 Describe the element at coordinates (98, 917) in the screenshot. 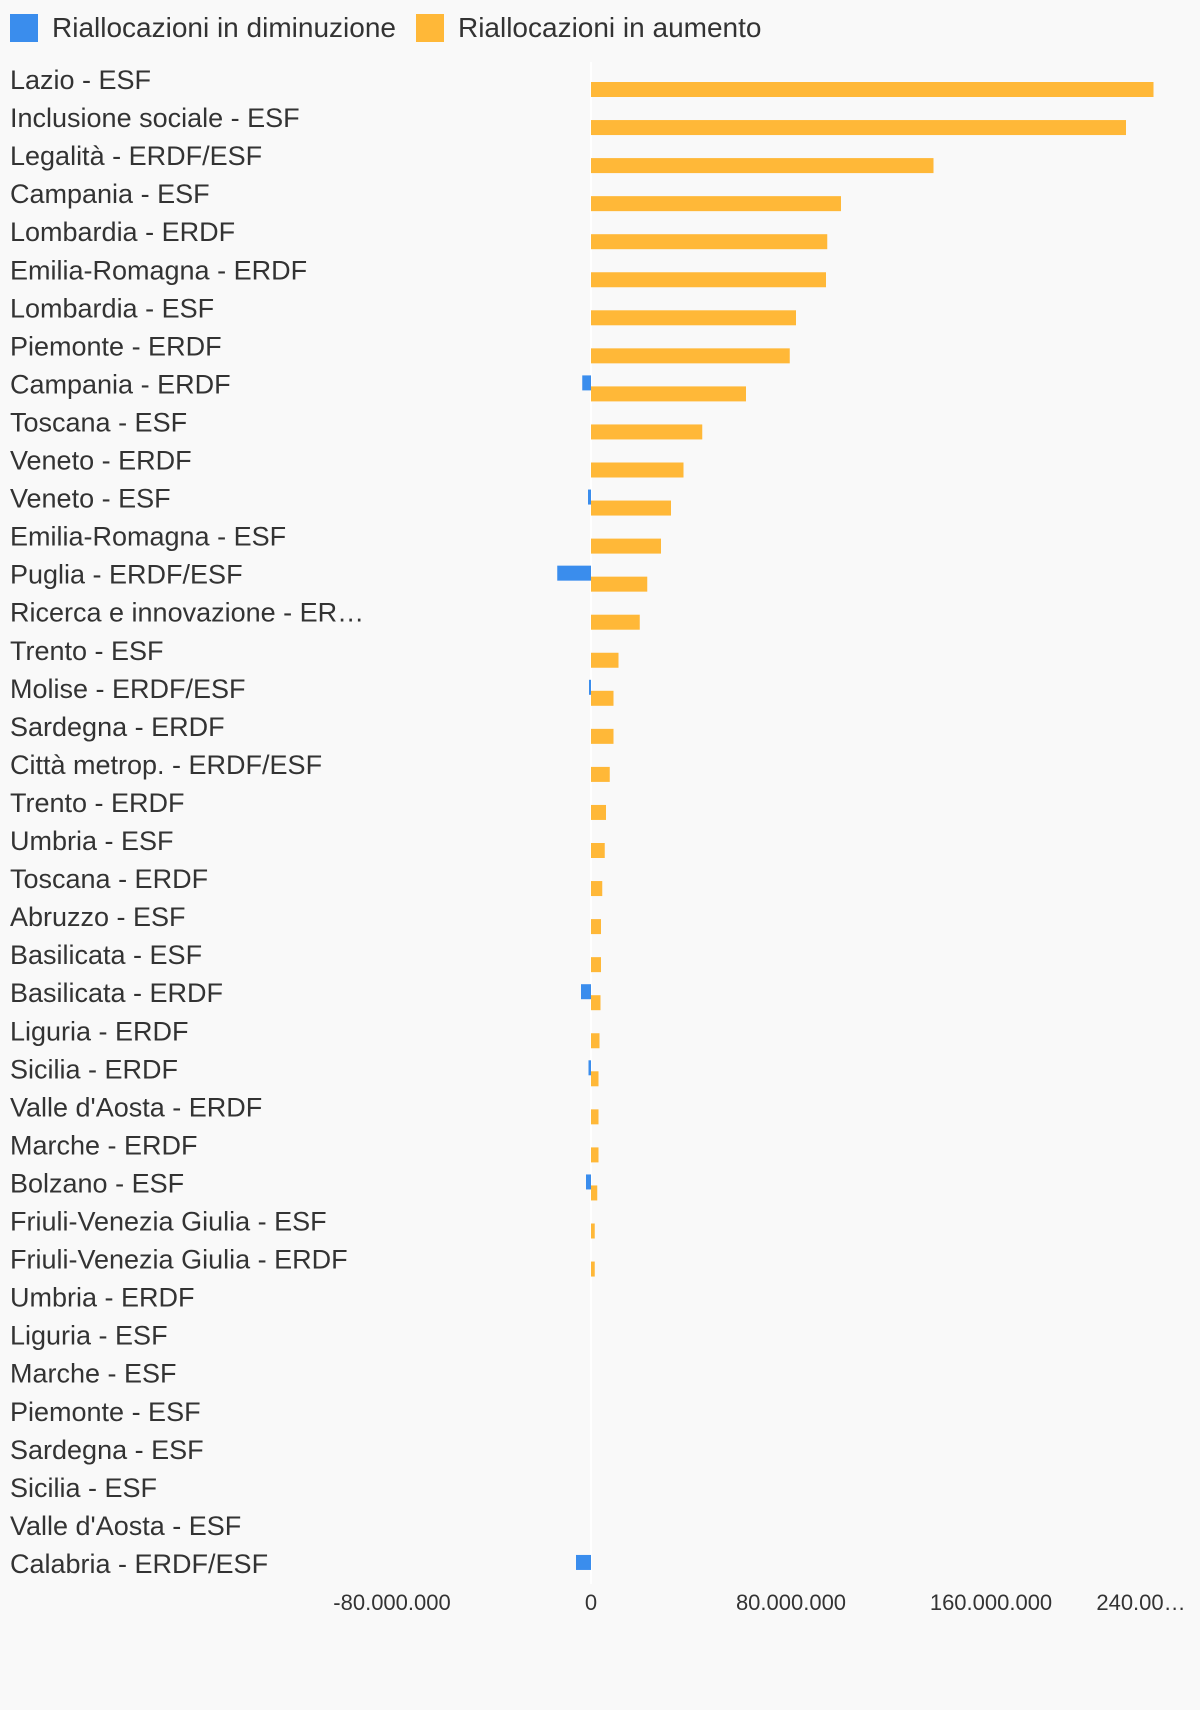

I see `category-label: Abruzzo - ESF` at that location.